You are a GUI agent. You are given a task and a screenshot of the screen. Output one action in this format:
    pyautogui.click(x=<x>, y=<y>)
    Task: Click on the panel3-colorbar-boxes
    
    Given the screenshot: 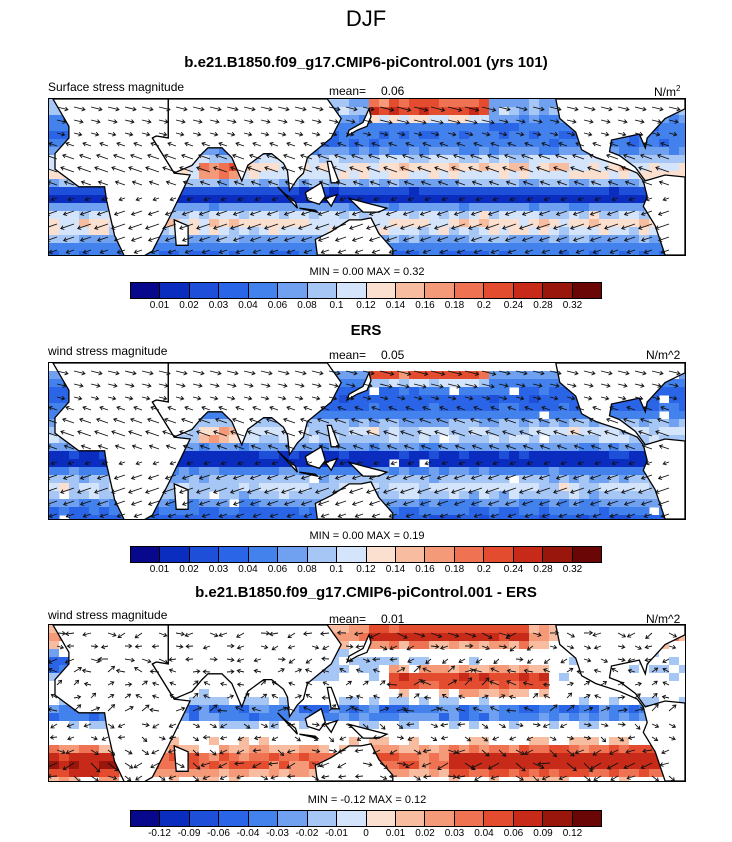 What is the action you would take?
    pyautogui.click(x=366, y=818)
    